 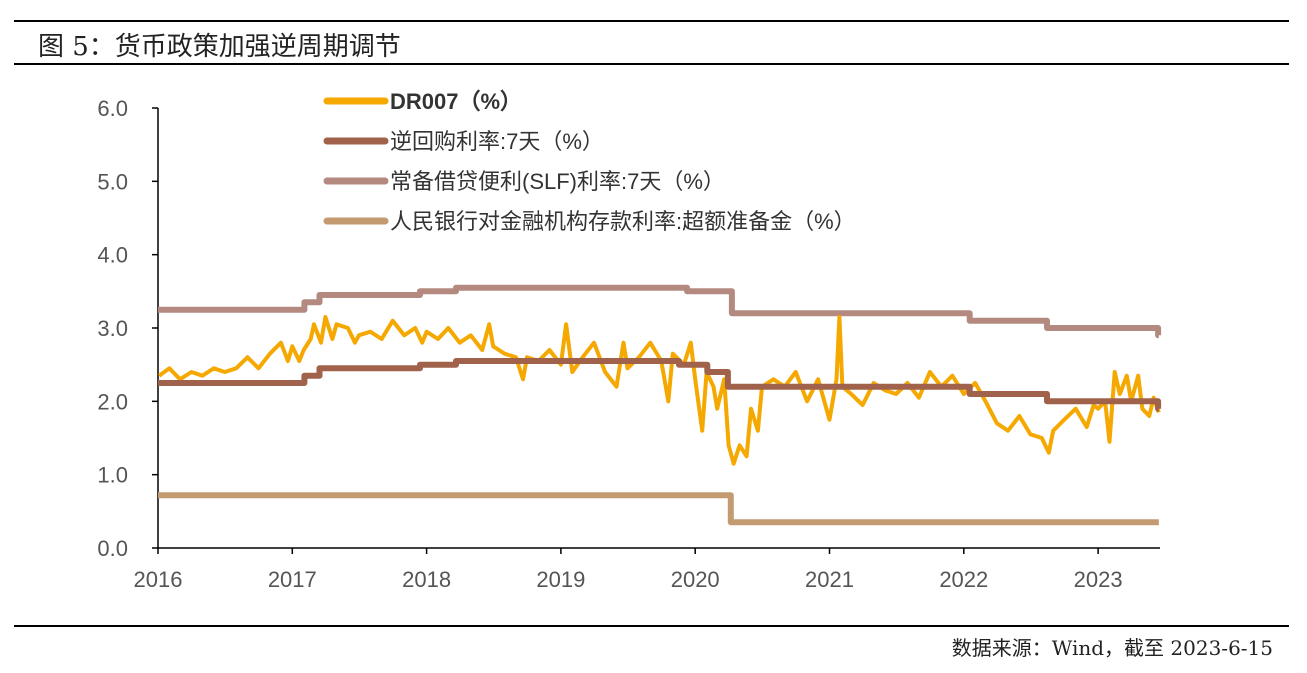 What do you see at coordinates (497, 141) in the screenshot?
I see `legend-label-1: 逆回购利率:7天（%）` at bounding box center [497, 141].